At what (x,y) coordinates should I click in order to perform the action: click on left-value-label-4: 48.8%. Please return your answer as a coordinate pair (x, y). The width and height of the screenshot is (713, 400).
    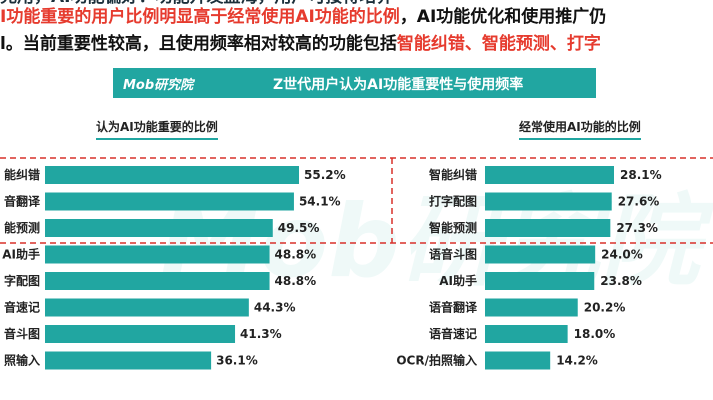
    Looking at the image, I should click on (296, 281).